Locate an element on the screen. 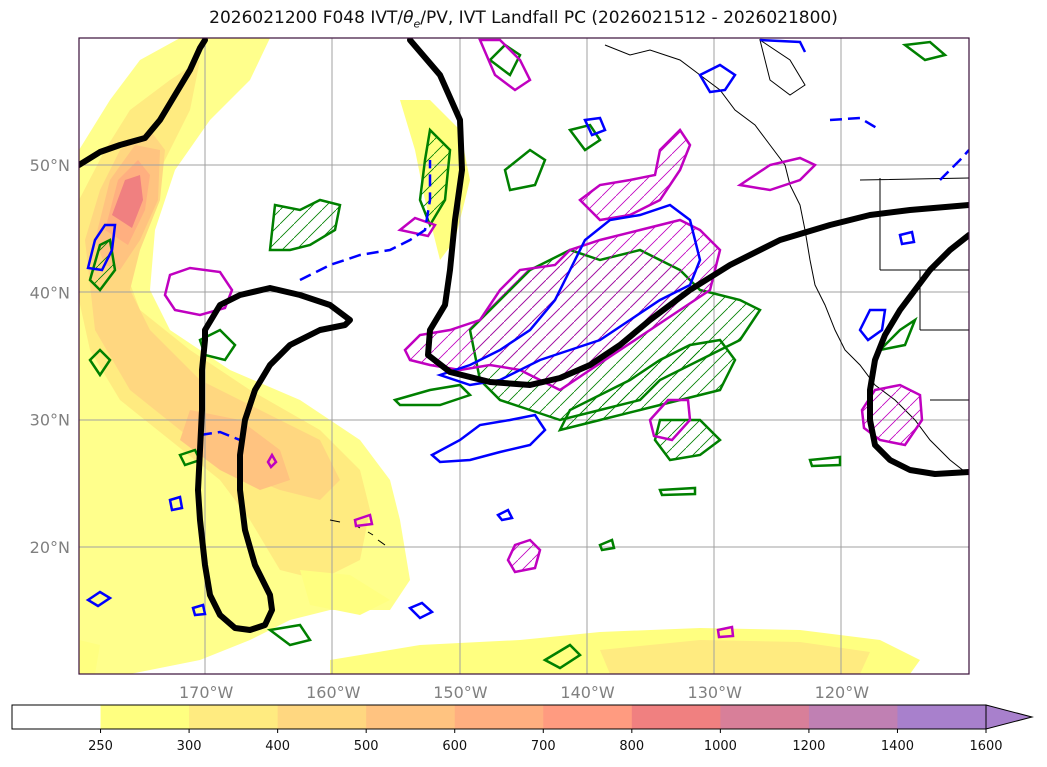 Image resolution: width=1047 pixels, height=767 pixels. lon-label: 130°W is located at coordinates (715, 692).